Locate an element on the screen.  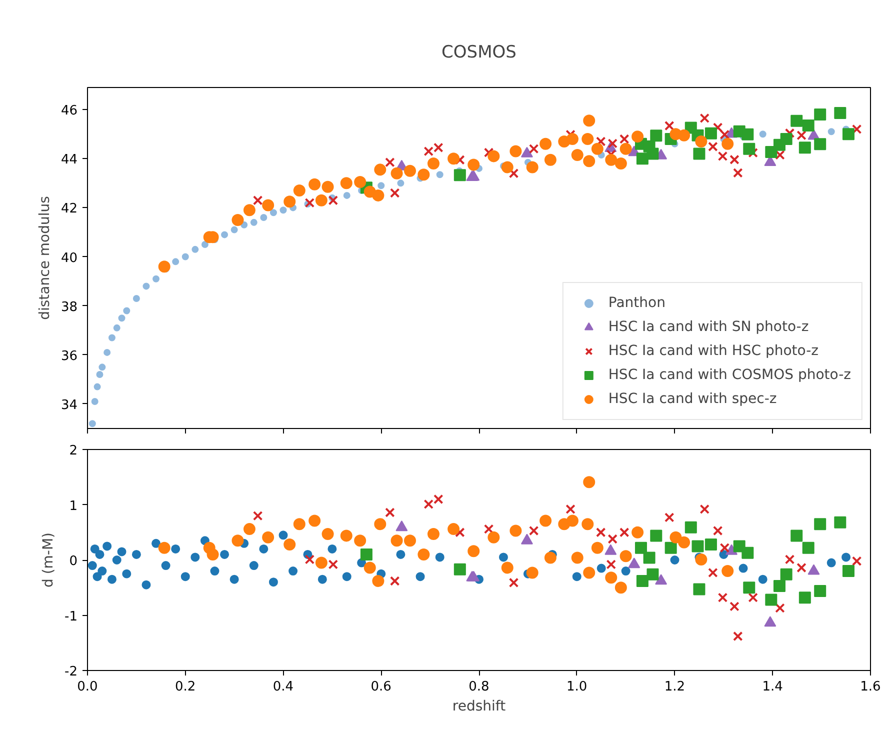
y-tick-label: 36 is located at coordinates (69, 356).